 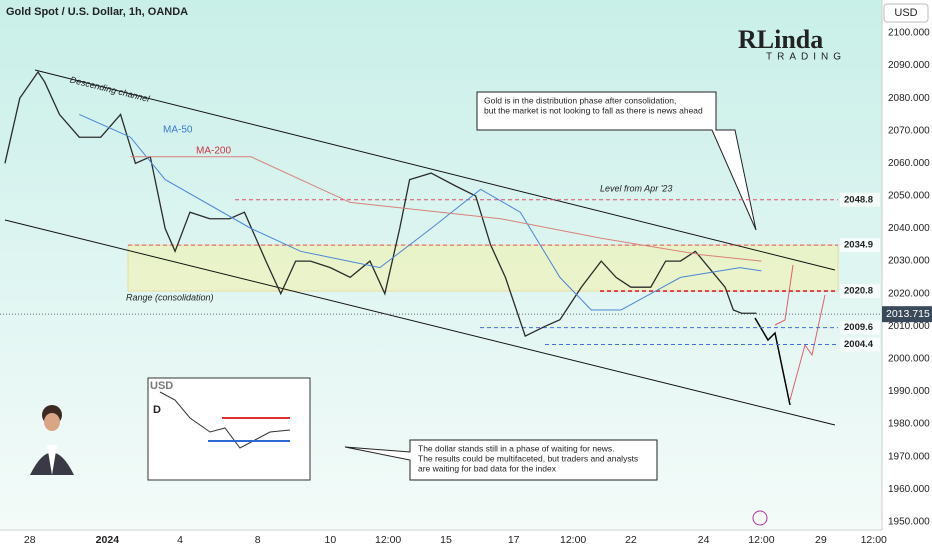 What do you see at coordinates (225, 420) in the screenshot?
I see `inset-line` at bounding box center [225, 420].